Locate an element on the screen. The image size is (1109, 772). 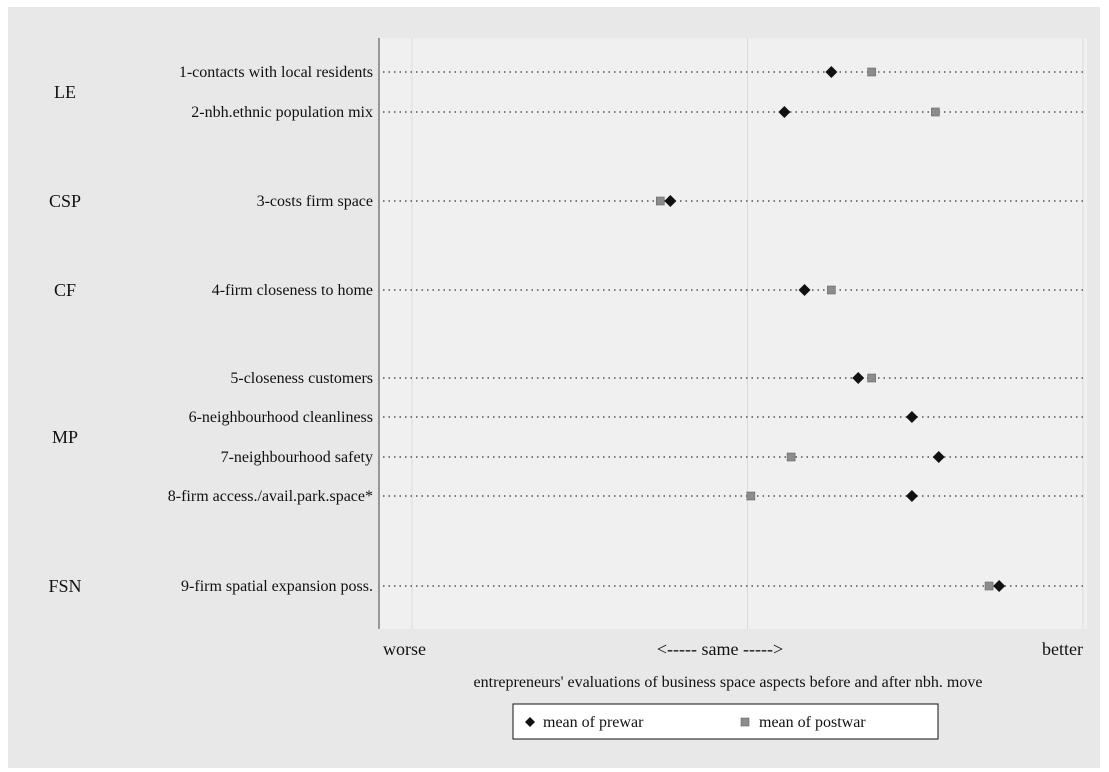
legend-prewar-marker is located at coordinates (530, 722).